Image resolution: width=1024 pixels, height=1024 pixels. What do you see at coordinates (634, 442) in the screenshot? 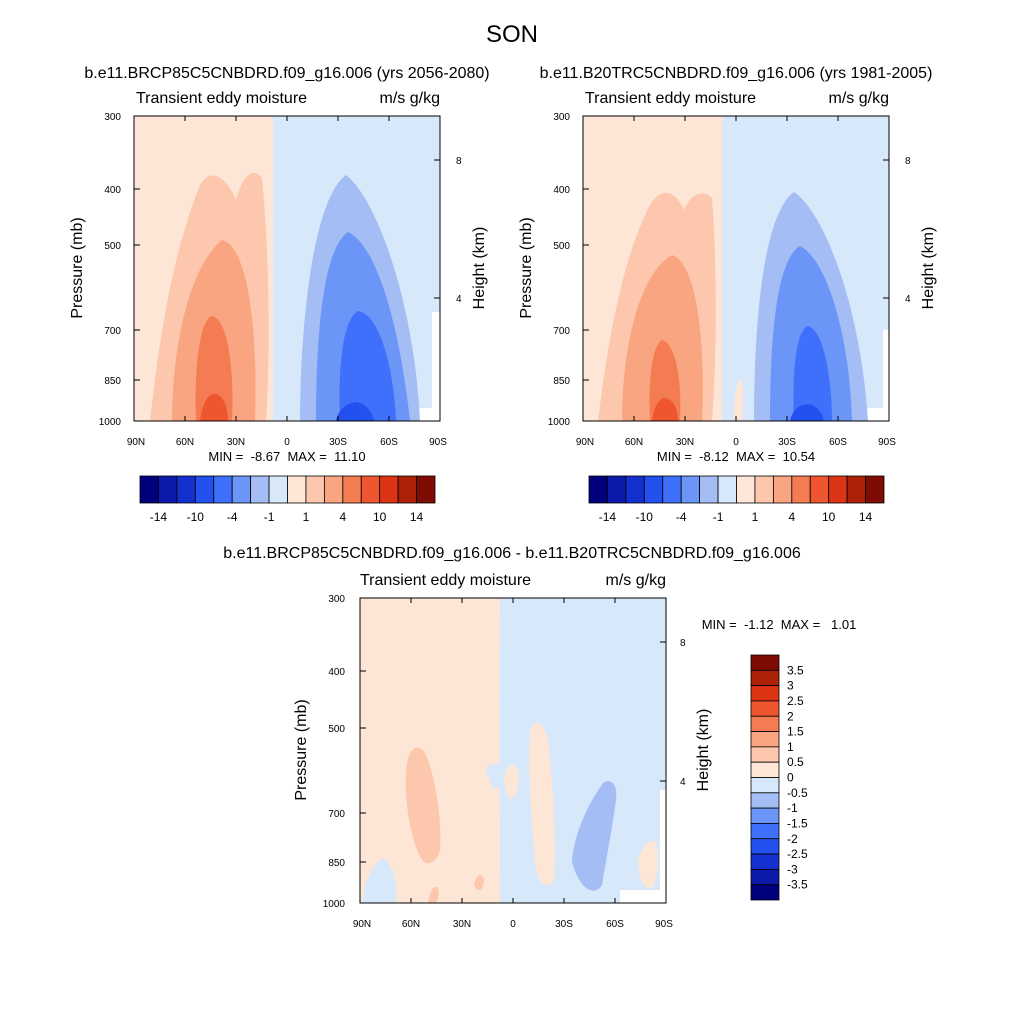
I see `x-tick-label: 60N` at bounding box center [634, 442].